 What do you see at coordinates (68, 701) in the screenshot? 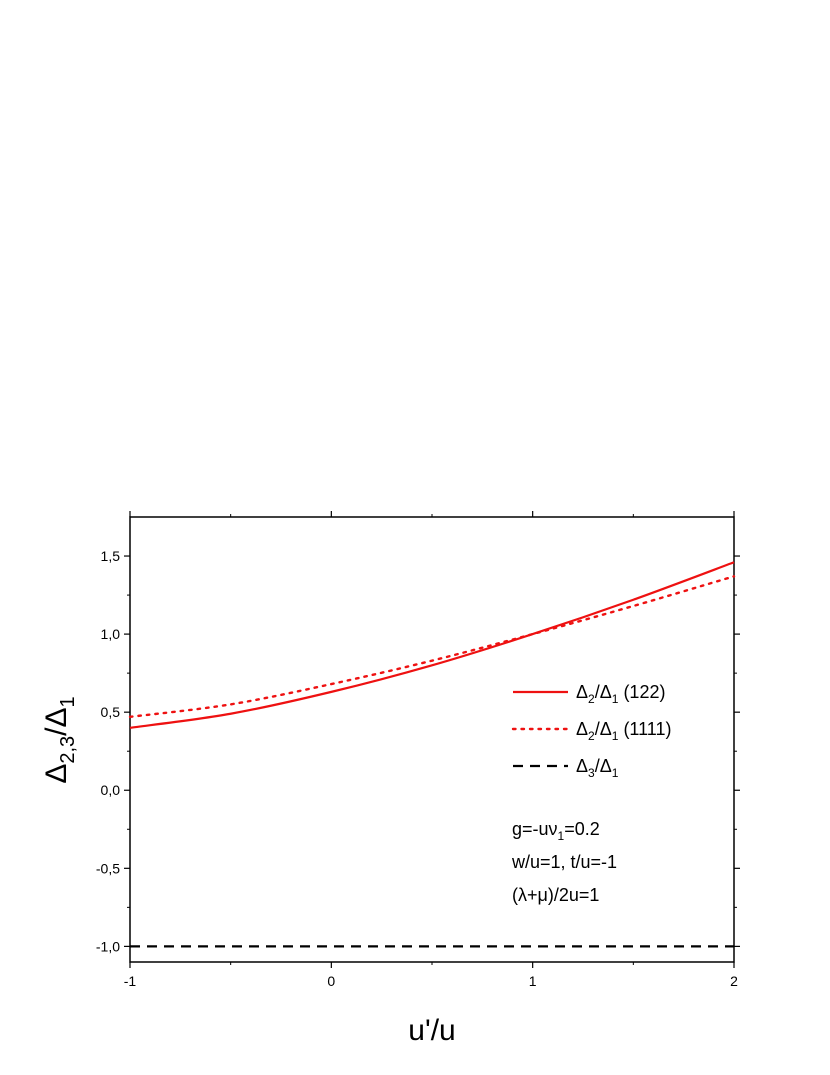
I see `y-axis-title-sub2: 1` at bounding box center [68, 701].